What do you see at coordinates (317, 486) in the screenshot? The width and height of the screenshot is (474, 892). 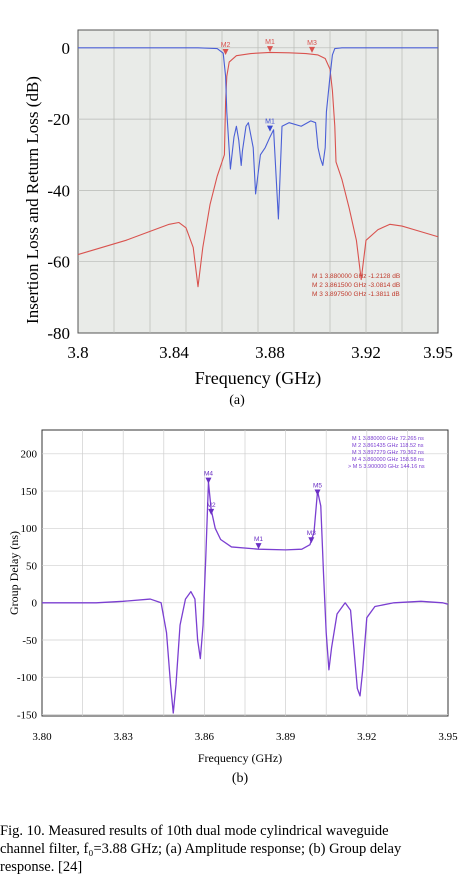 I see `marker-label: M5` at bounding box center [317, 486].